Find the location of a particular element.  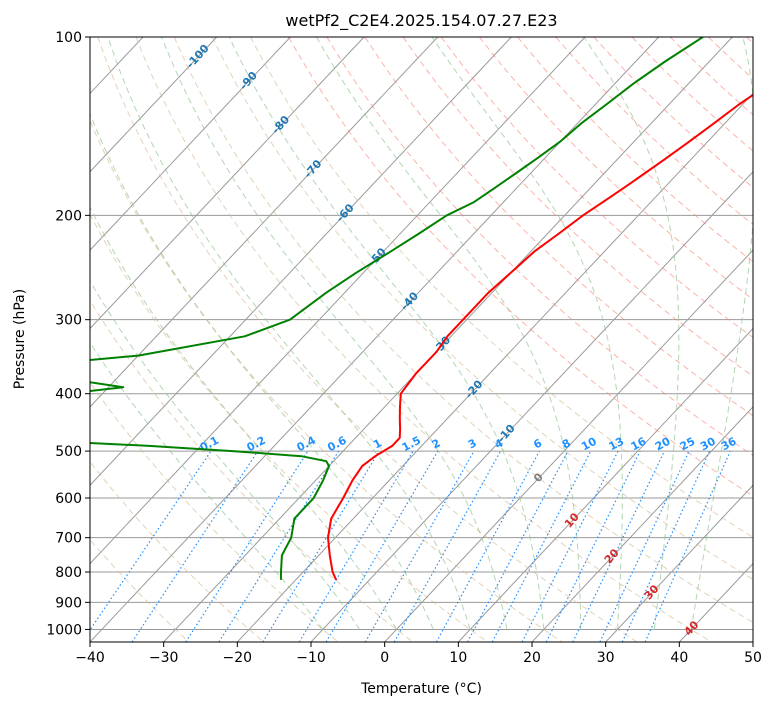

y-tick-label: 200 is located at coordinates (68, 216).